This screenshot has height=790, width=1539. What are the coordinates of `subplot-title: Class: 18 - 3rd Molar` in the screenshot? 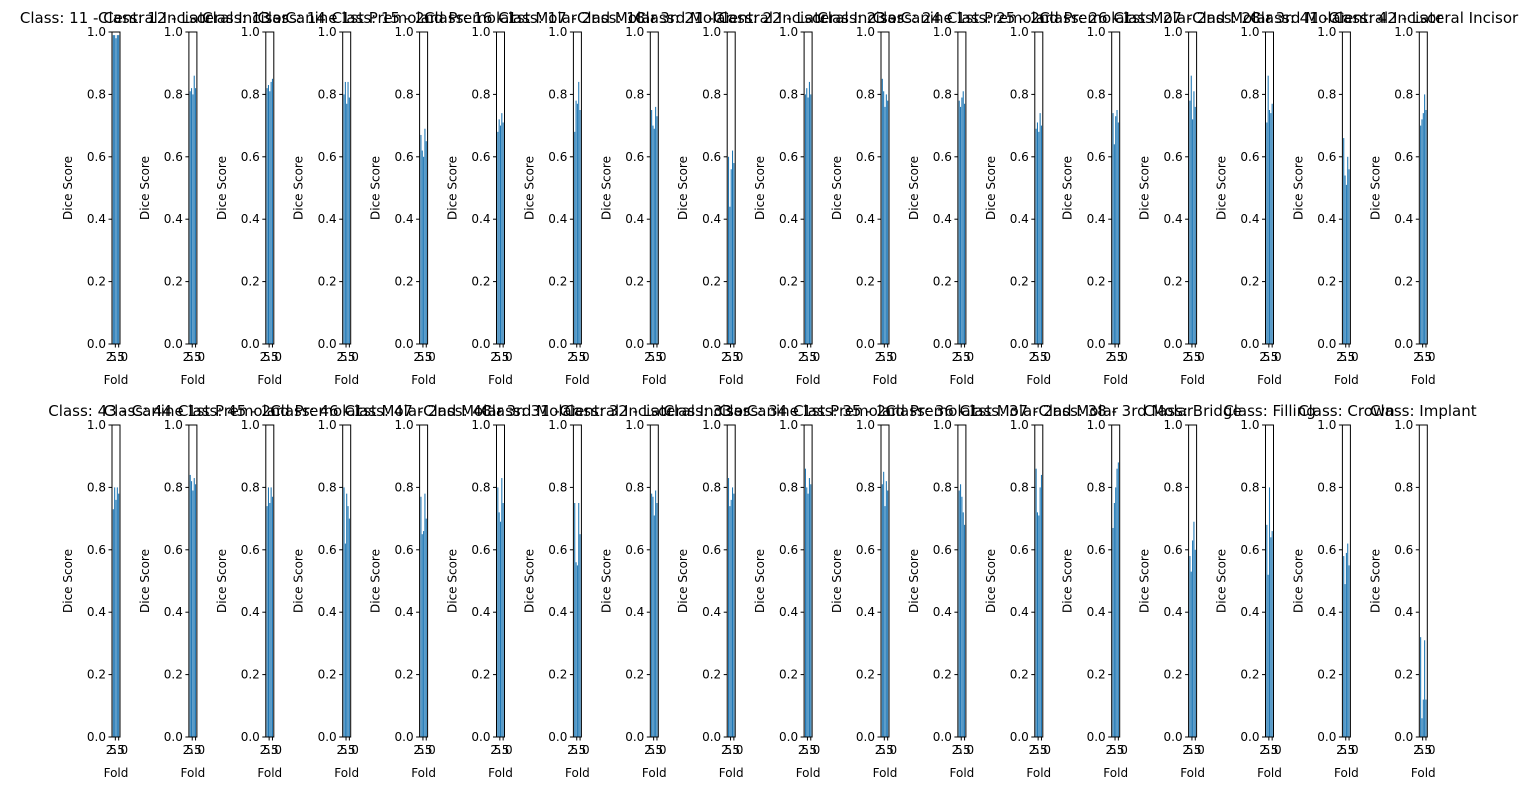 It's located at (655, 18).